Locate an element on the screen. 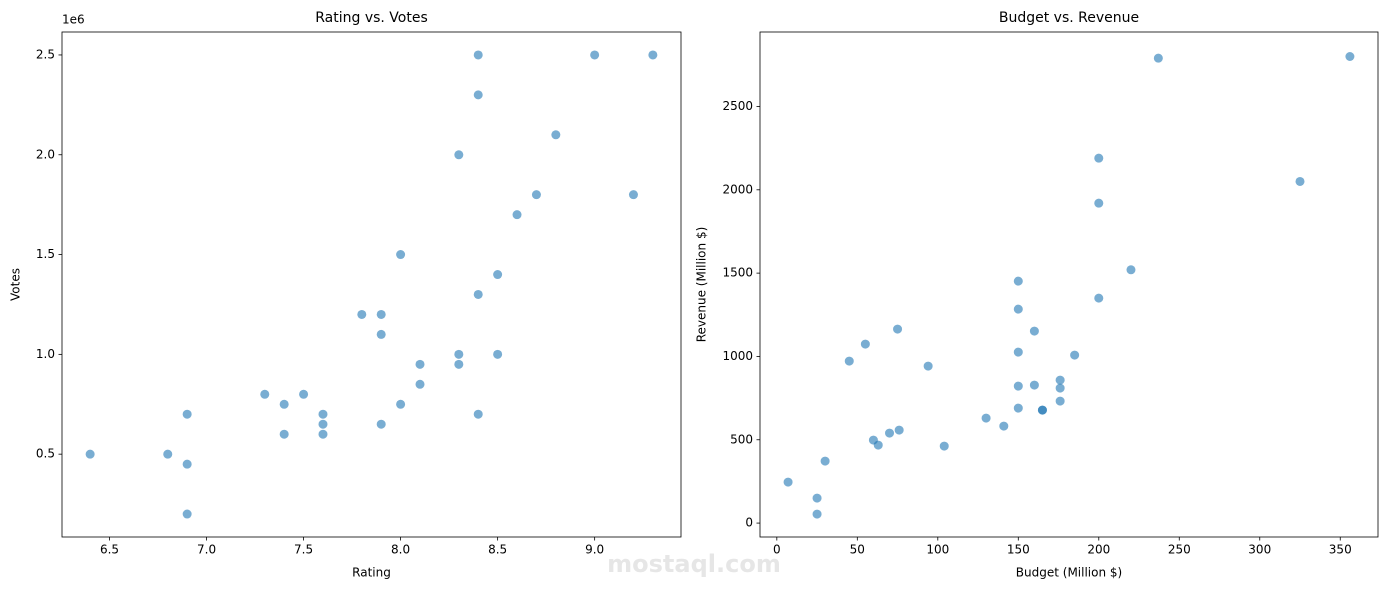 The width and height of the screenshot is (1389, 590). x-axis-label: Budget (Million $) is located at coordinates (1069, 573).